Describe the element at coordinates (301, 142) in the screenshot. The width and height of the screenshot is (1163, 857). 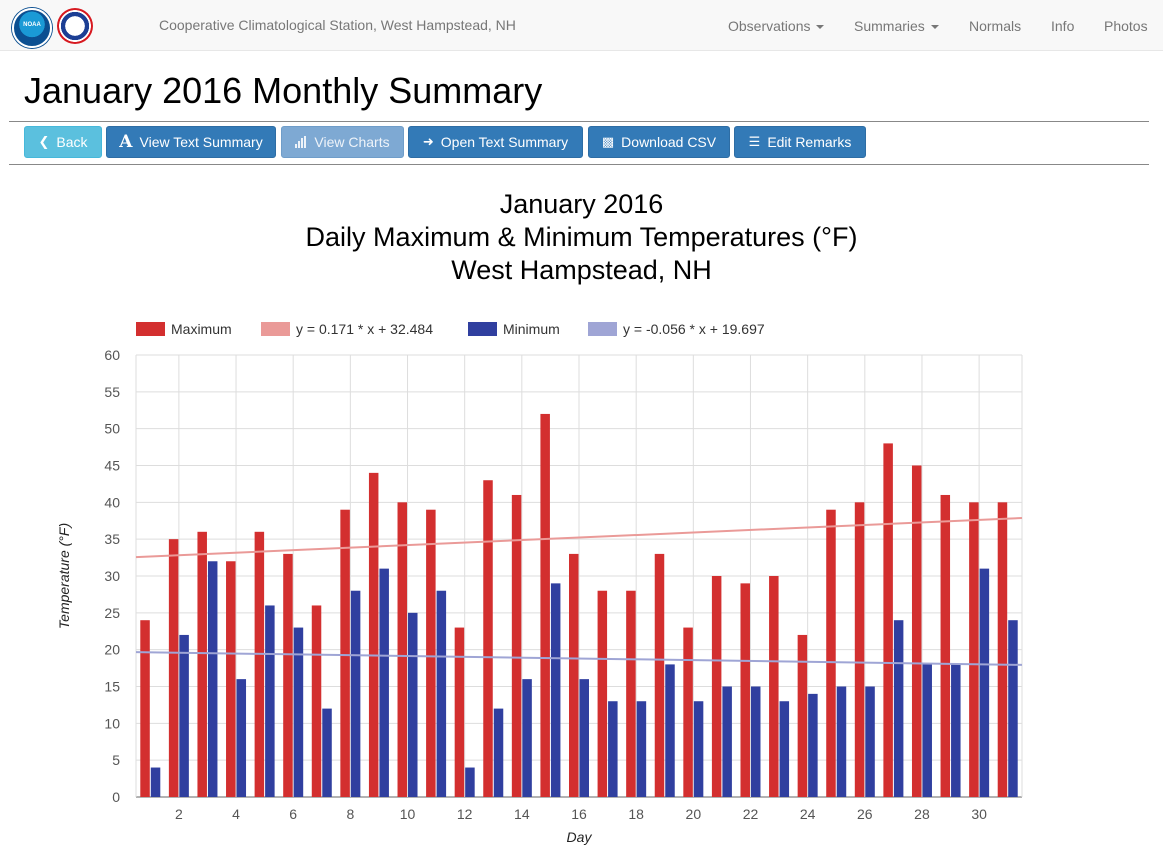
I see `bar-chart-icon` at that location.